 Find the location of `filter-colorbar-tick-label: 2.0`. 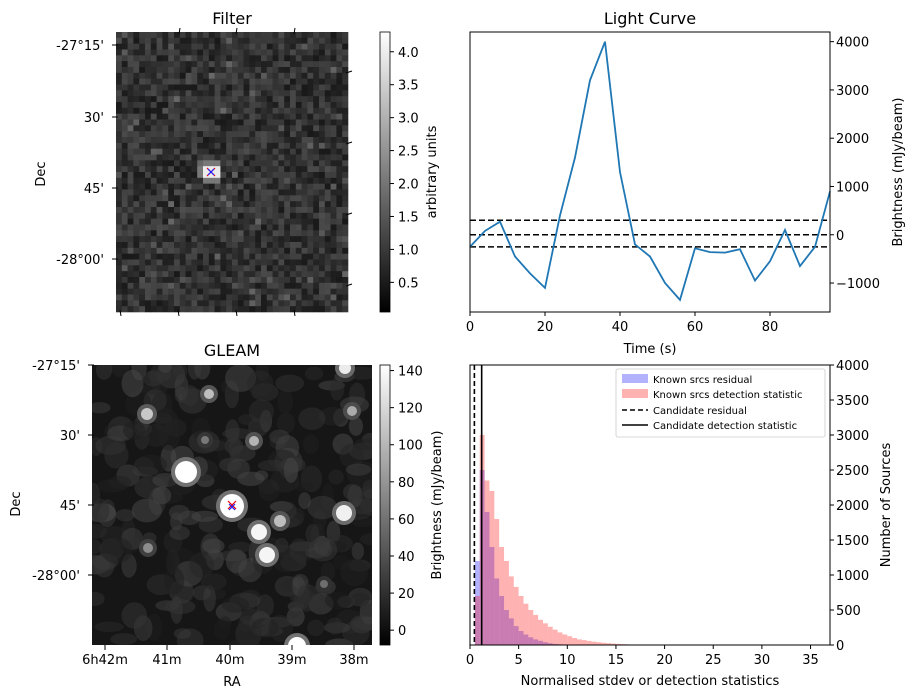

filter-colorbar-tick-label: 2.0 is located at coordinates (408, 185).